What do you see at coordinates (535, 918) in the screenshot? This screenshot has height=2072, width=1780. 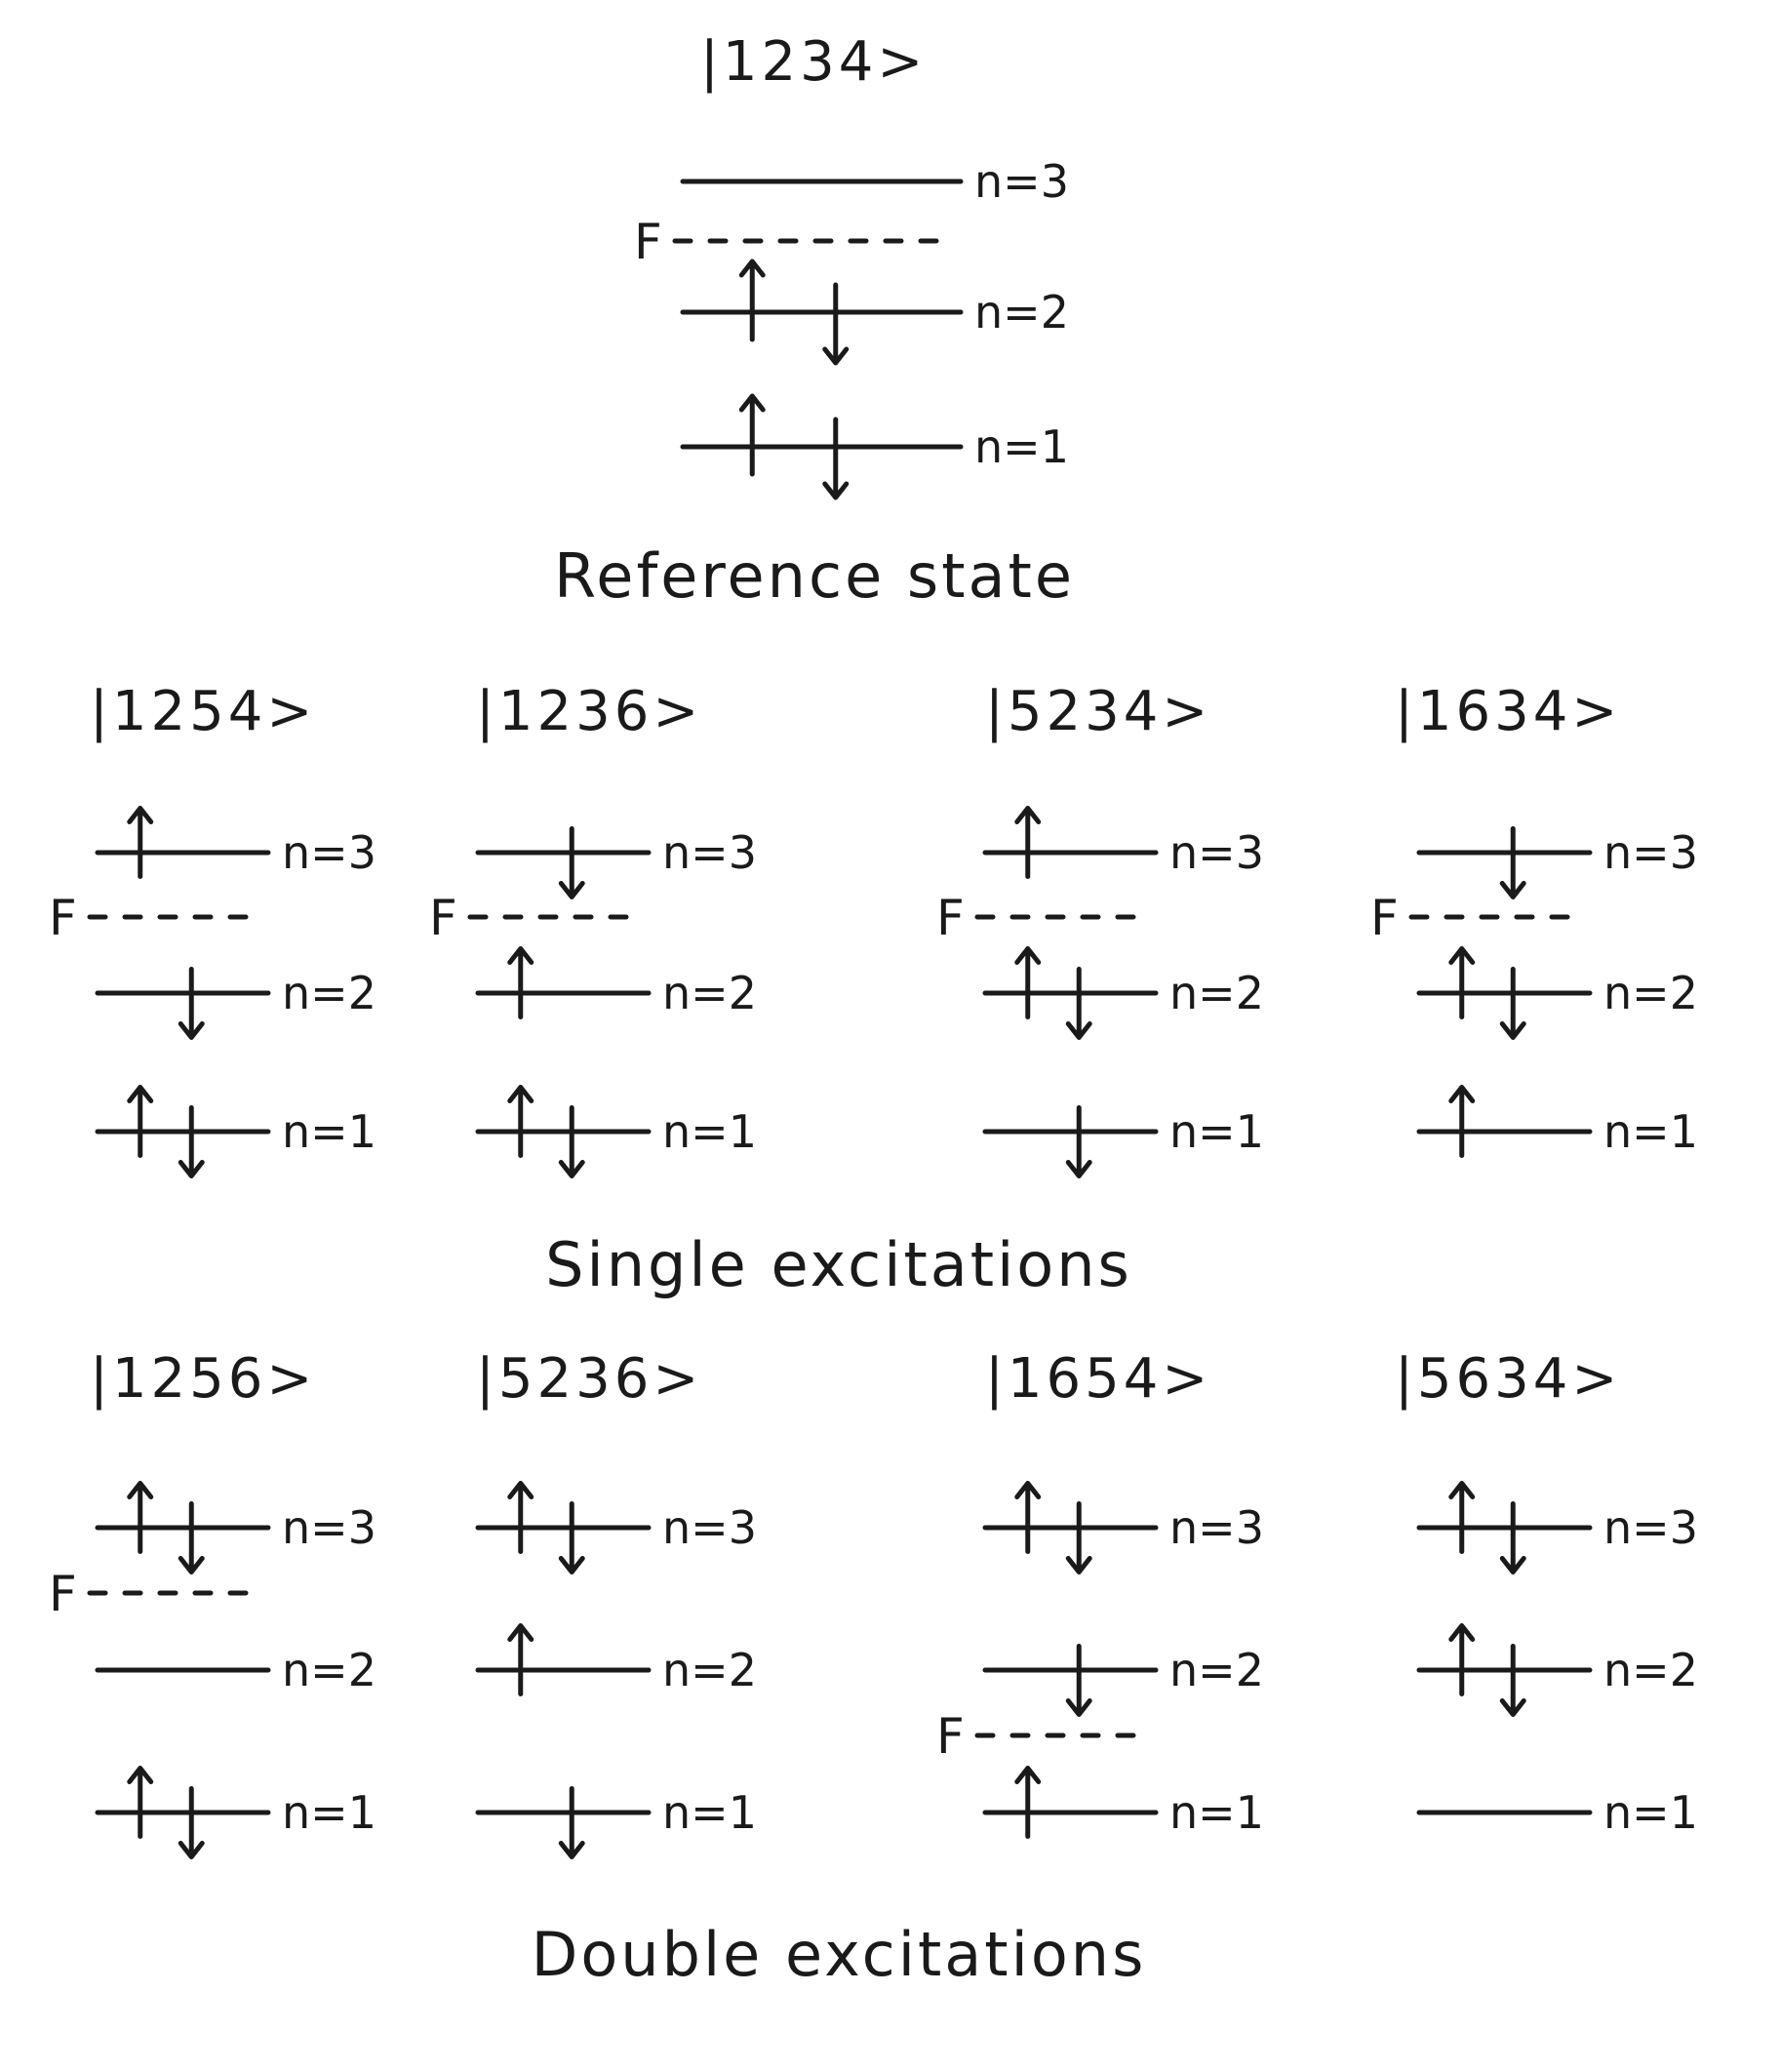 I see `single-2-fermi-level: F` at bounding box center [535, 918].